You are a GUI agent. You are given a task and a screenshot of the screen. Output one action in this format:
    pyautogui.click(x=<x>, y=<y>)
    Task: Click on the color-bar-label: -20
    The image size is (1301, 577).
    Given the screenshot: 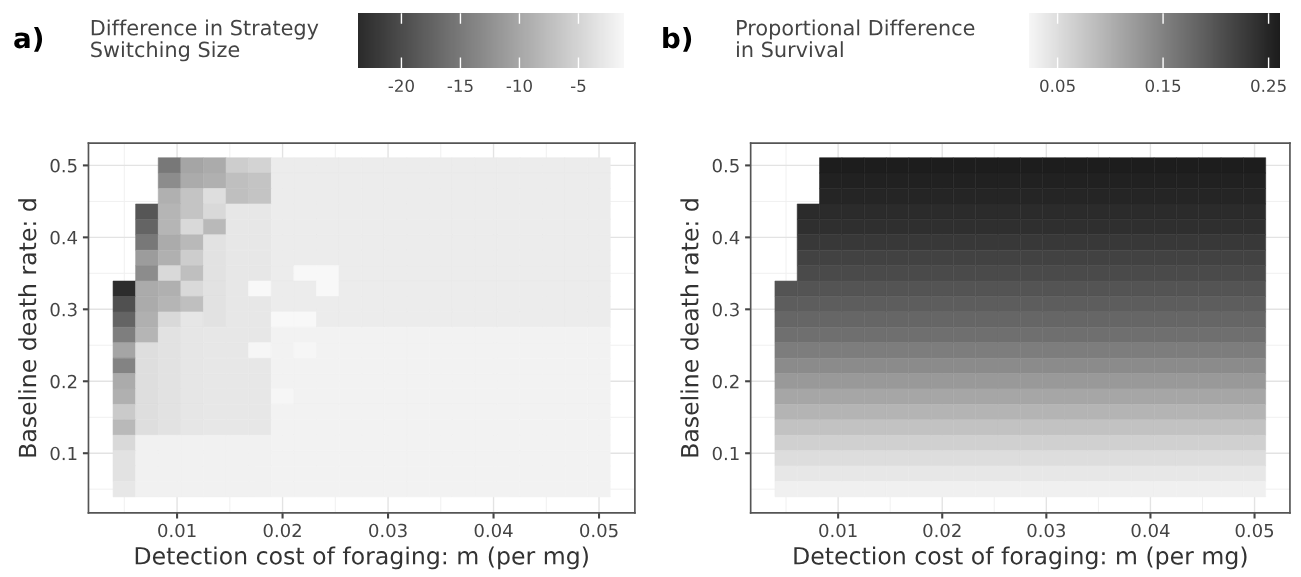 What is the action you would take?
    pyautogui.click(x=401, y=86)
    